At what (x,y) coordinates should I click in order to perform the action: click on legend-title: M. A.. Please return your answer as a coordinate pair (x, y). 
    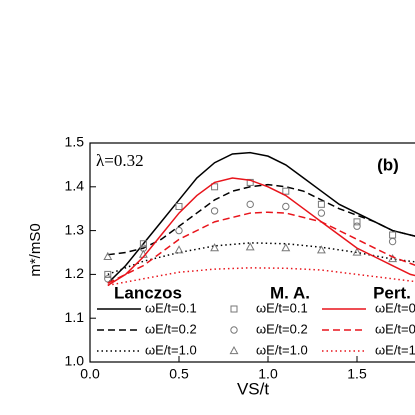
    Looking at the image, I should click on (290, 292).